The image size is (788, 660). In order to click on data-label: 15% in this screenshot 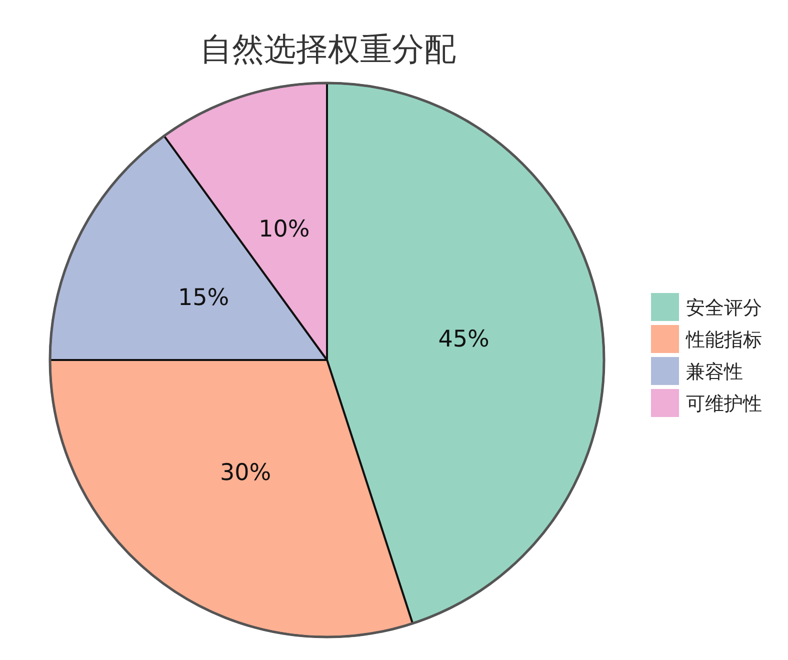, I will do `click(204, 298)`.